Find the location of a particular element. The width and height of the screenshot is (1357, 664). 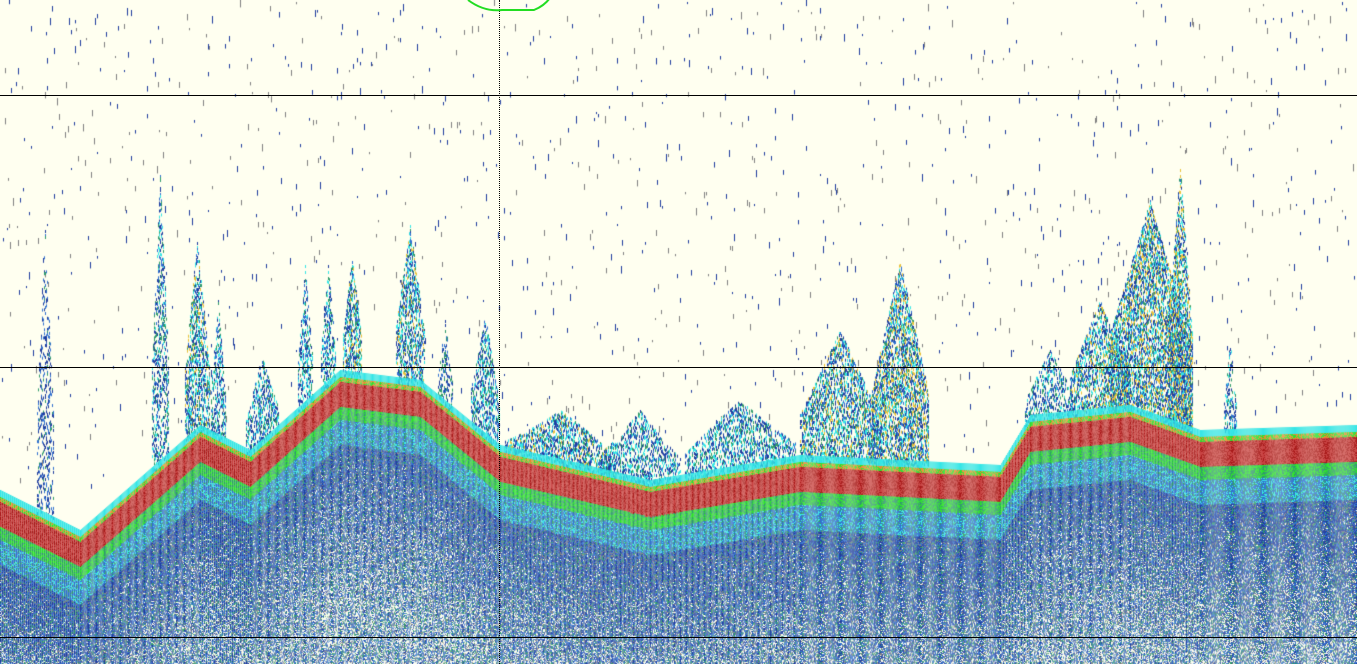

marker-outline-icon is located at coordinates (510, 6).